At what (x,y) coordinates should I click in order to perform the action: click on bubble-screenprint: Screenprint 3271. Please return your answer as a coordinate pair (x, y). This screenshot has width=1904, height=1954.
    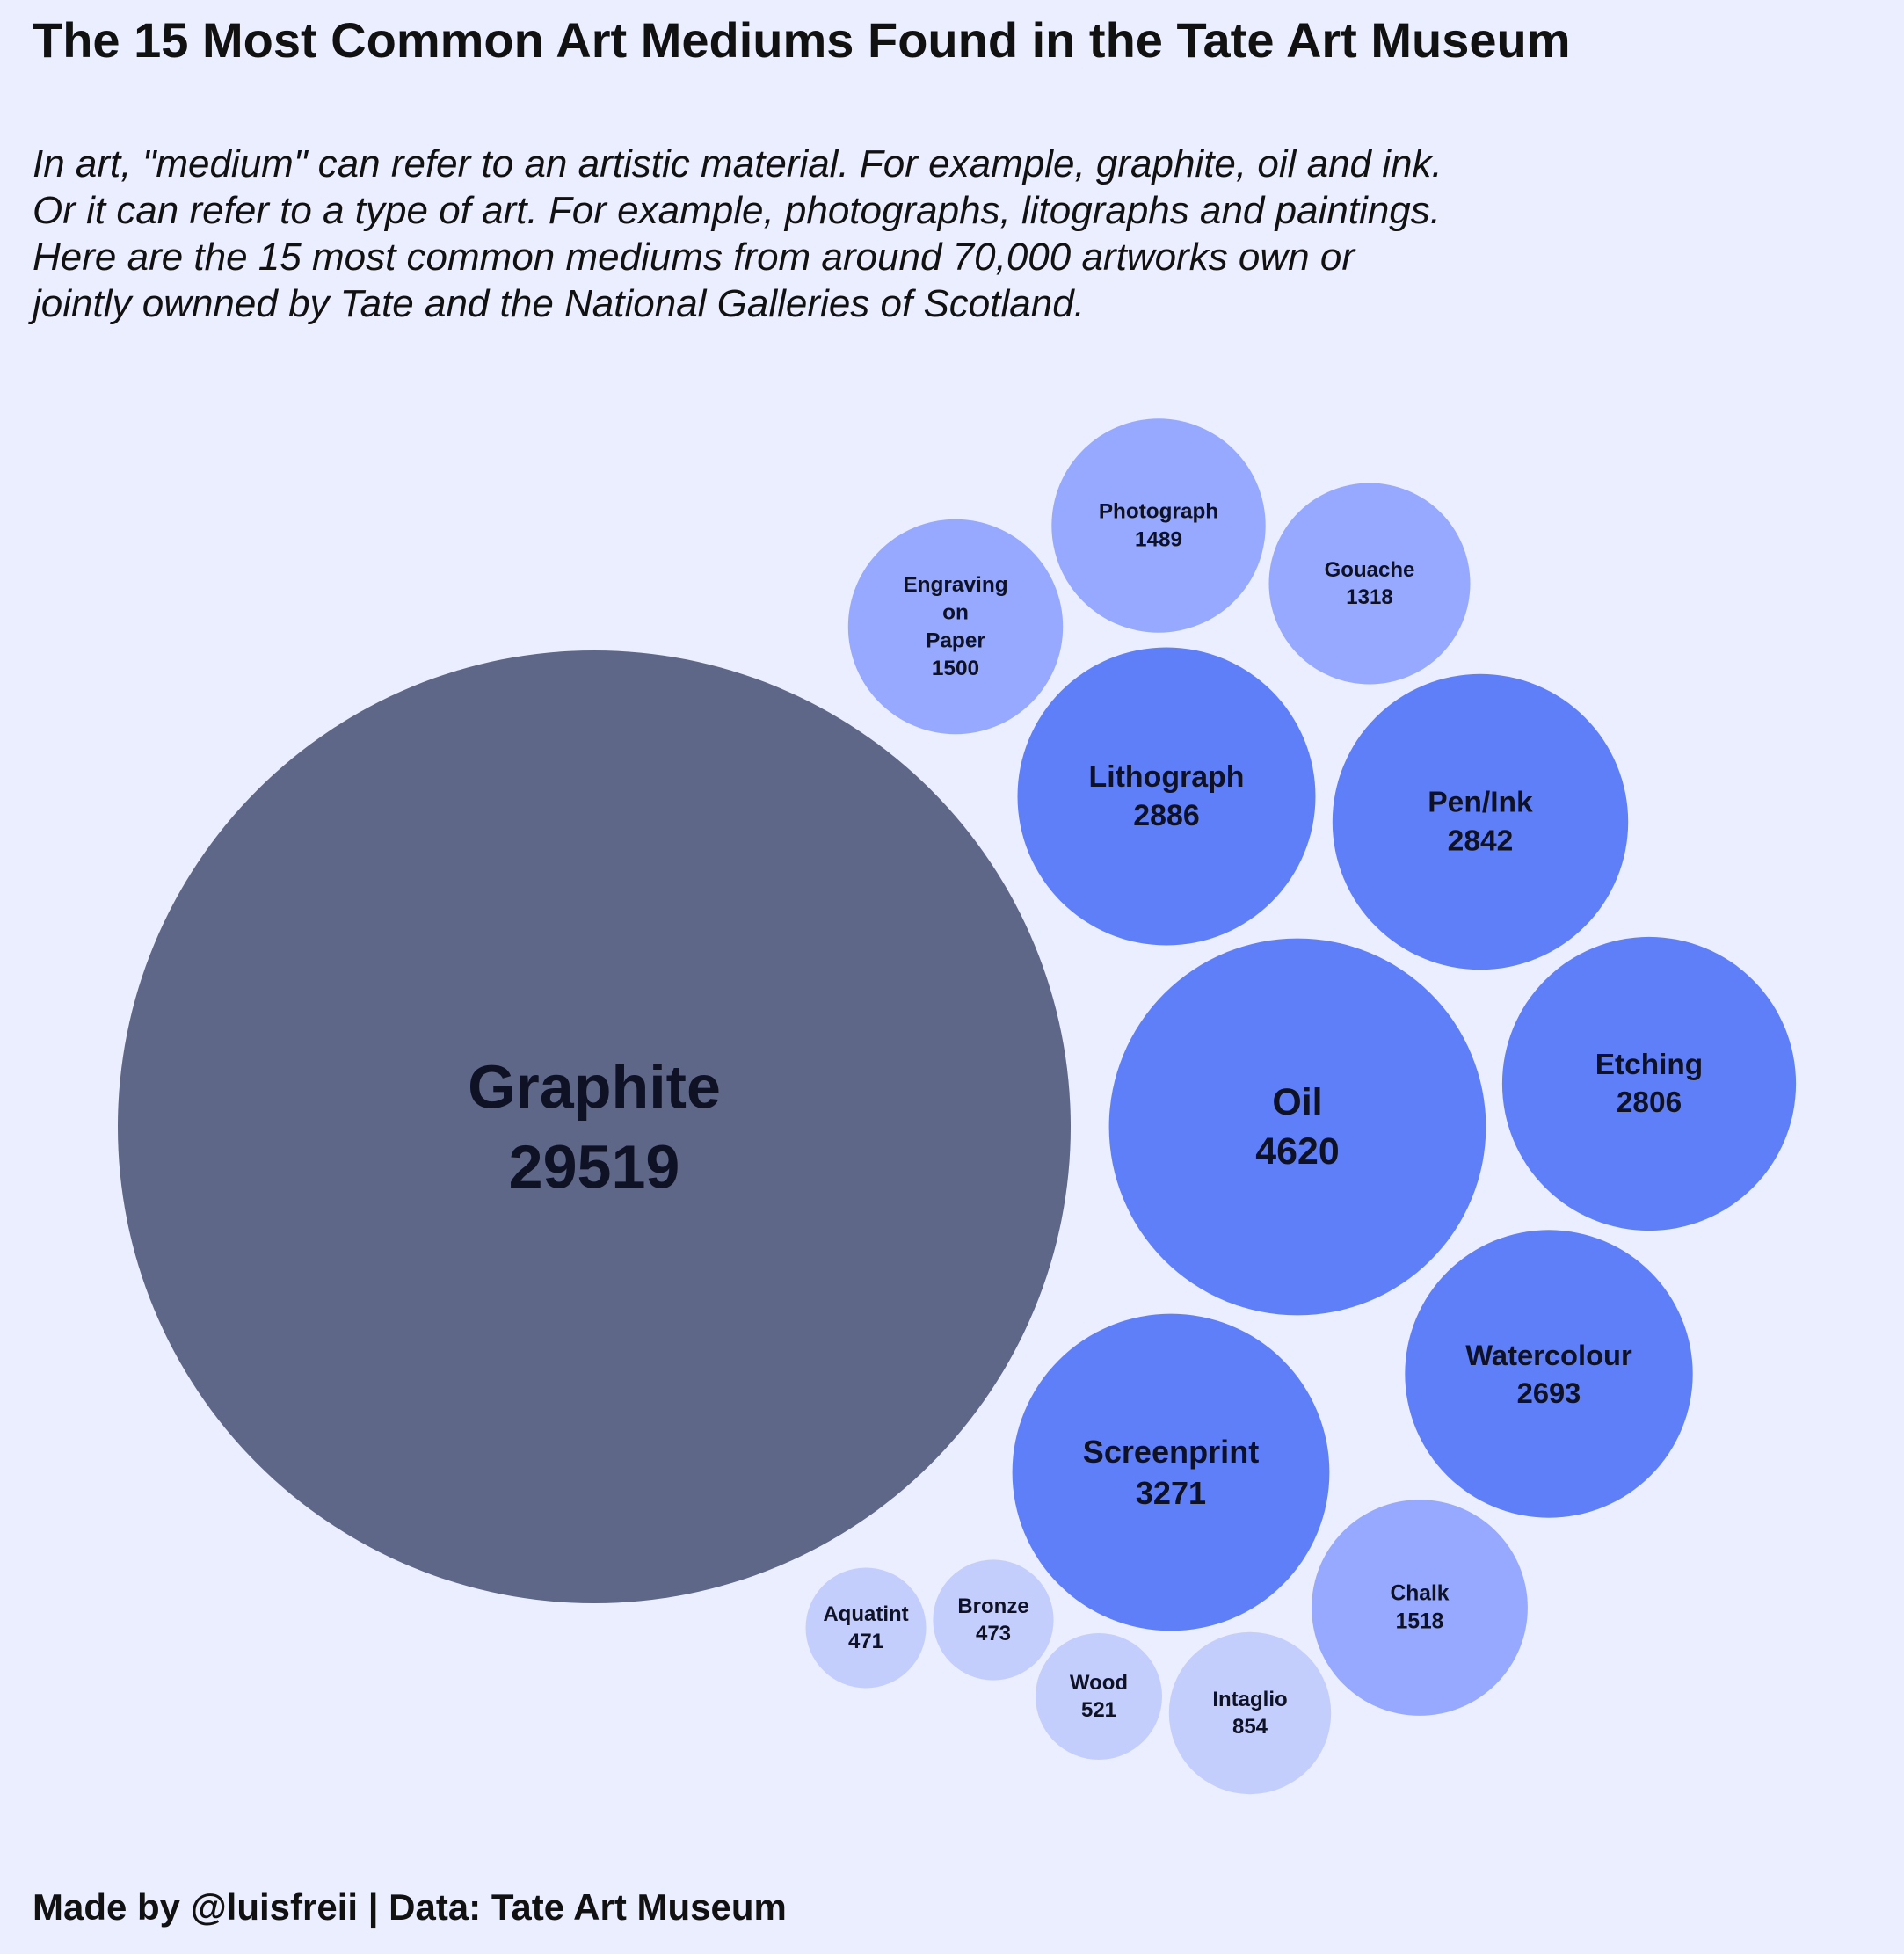
    Looking at the image, I should click on (1171, 1472).